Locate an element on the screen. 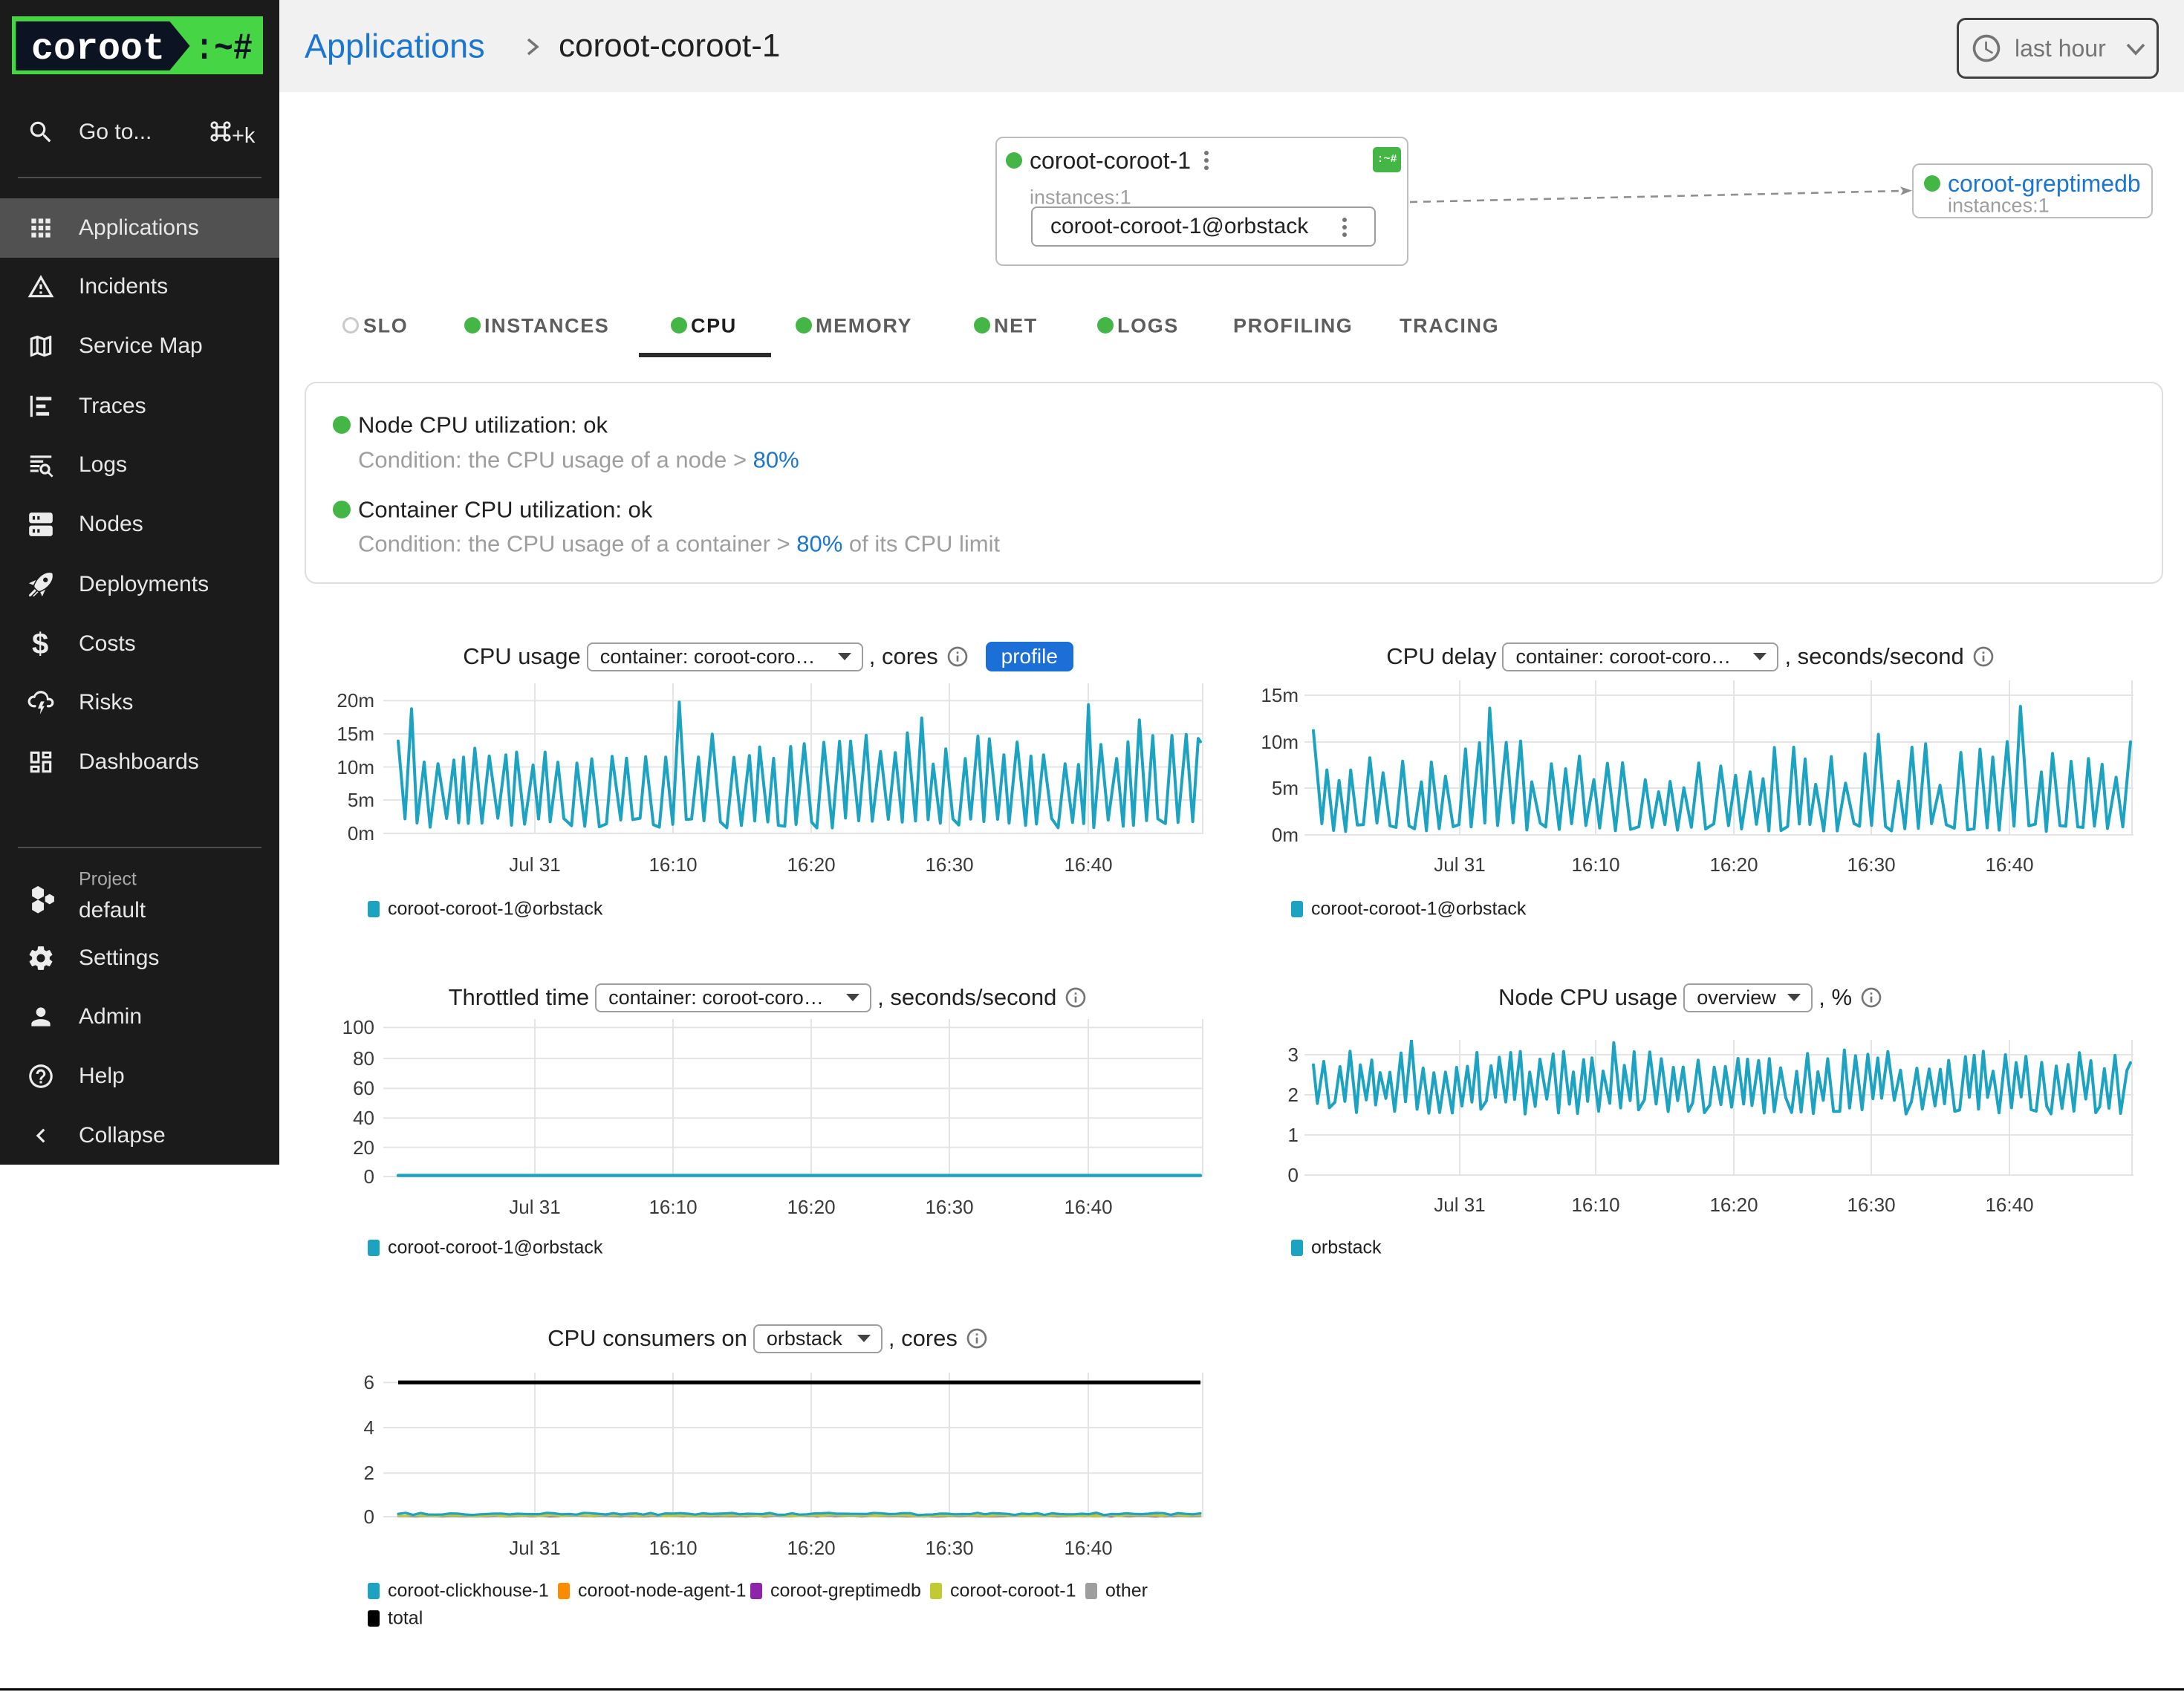 The image size is (2184, 1692). svg-text: coroot is located at coordinates (98, 49).